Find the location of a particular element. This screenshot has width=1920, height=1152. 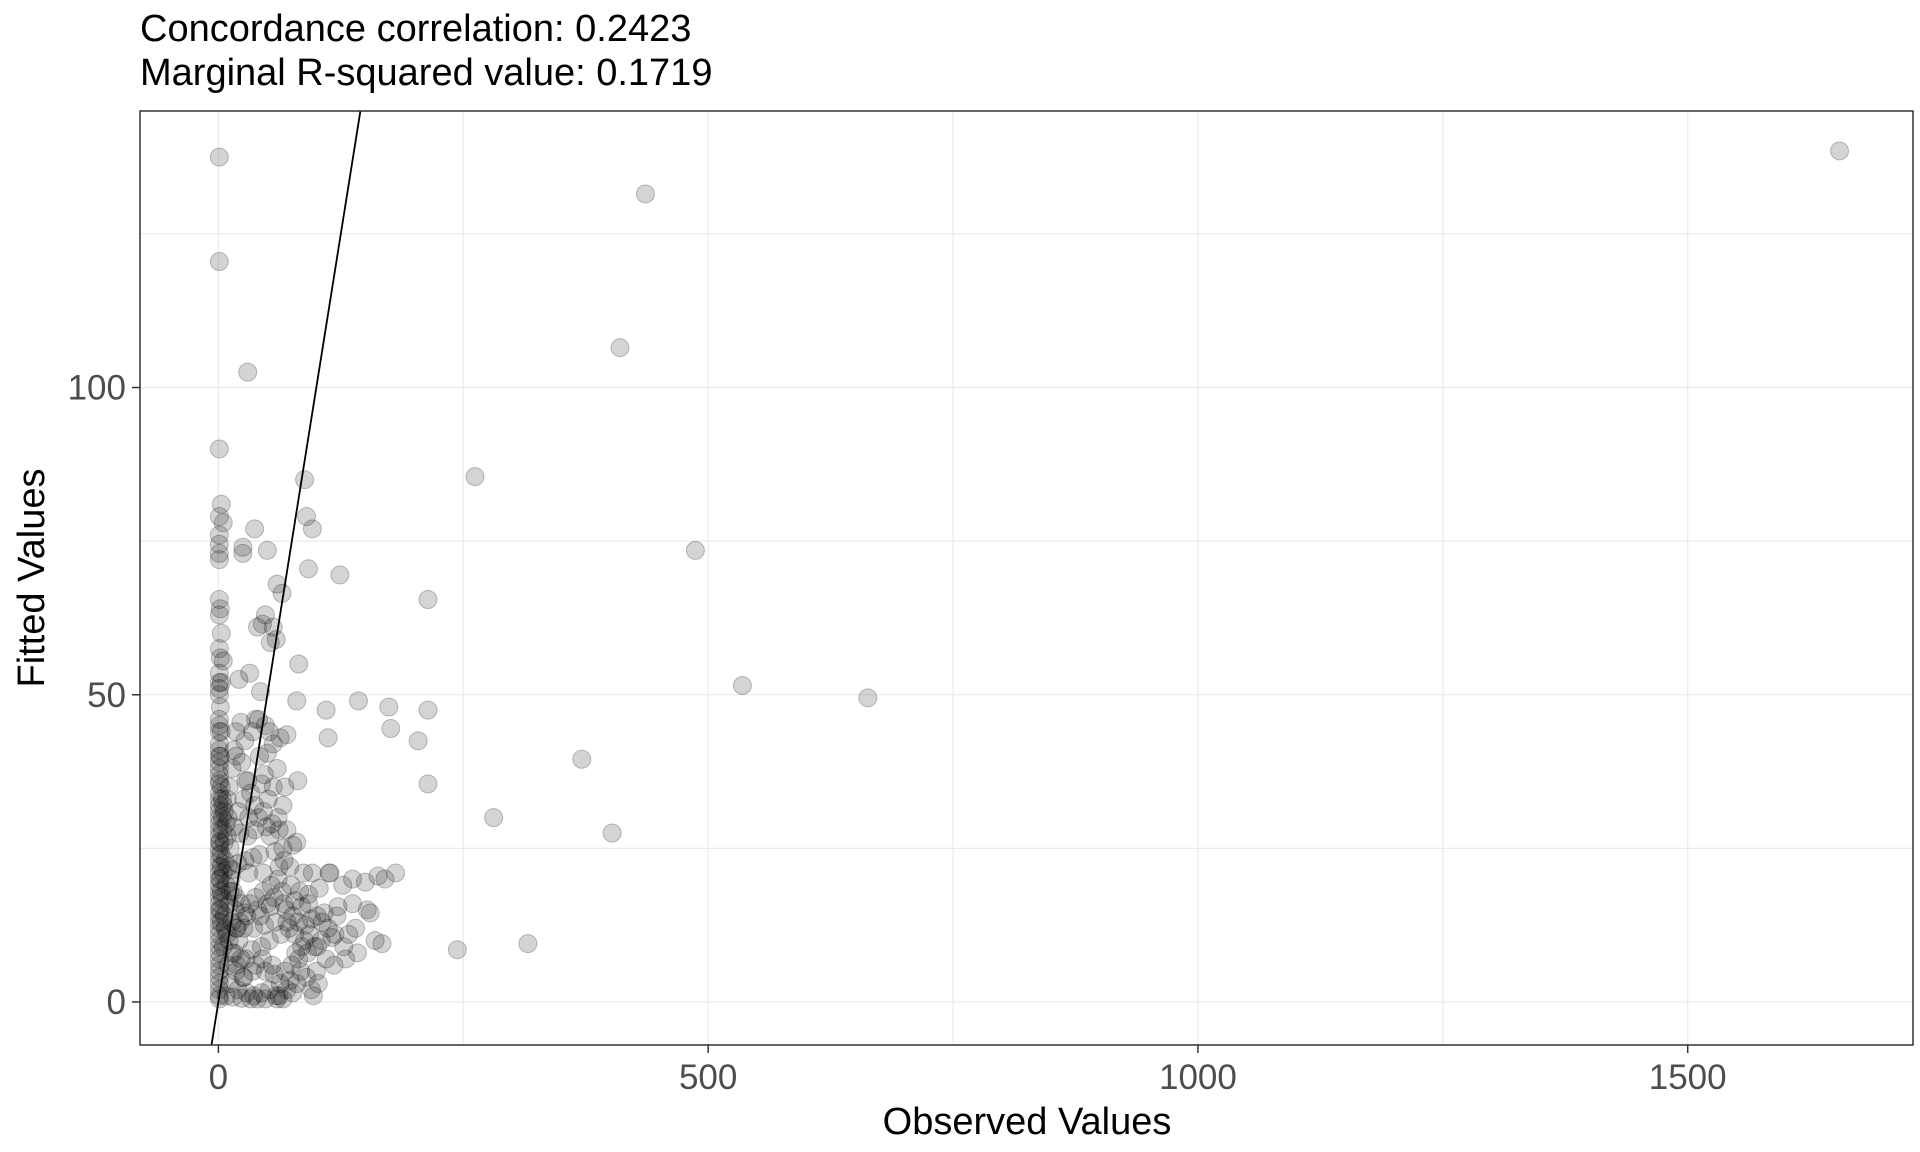

y-tick-label: 50 is located at coordinates (106, 695).